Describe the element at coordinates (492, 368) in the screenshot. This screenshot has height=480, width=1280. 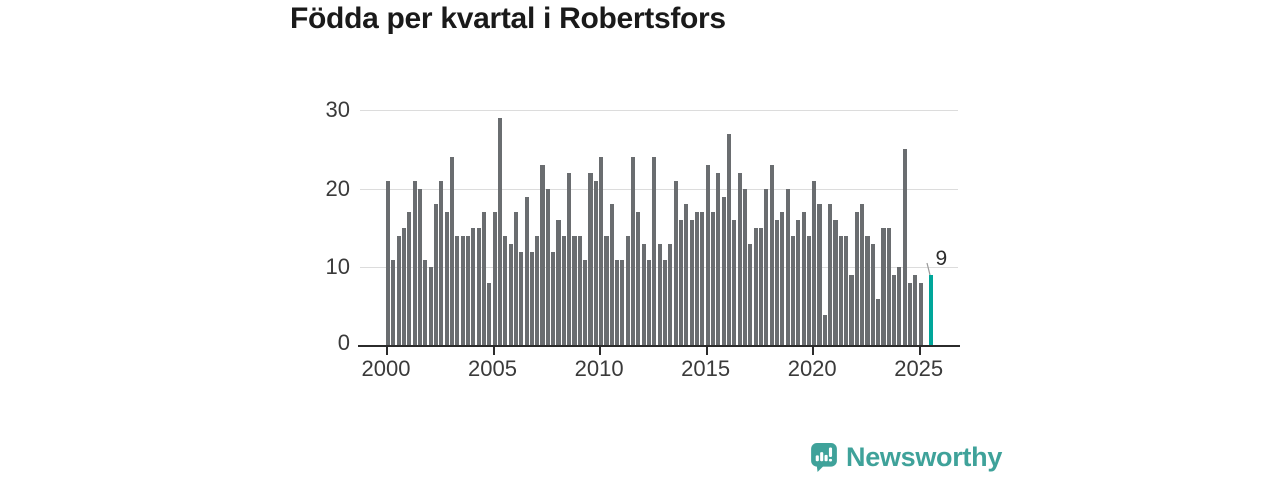
I see `x-axis-tick-label: 2005` at that location.